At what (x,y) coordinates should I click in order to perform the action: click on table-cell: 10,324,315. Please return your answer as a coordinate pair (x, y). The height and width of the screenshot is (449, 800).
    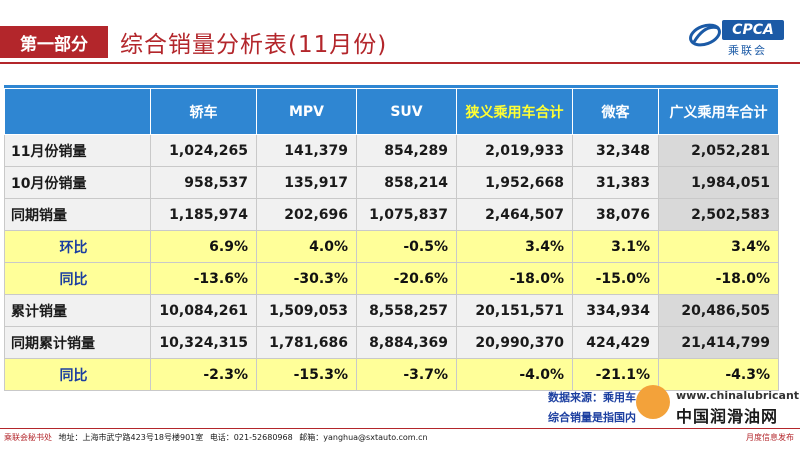
    Looking at the image, I should click on (203, 342).